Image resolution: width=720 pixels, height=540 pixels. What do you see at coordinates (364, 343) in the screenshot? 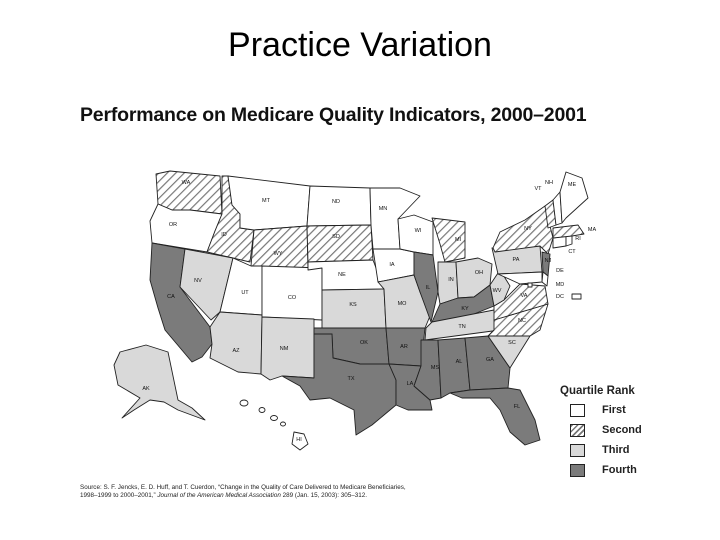
I see `state-label-ok: OK` at bounding box center [364, 343].